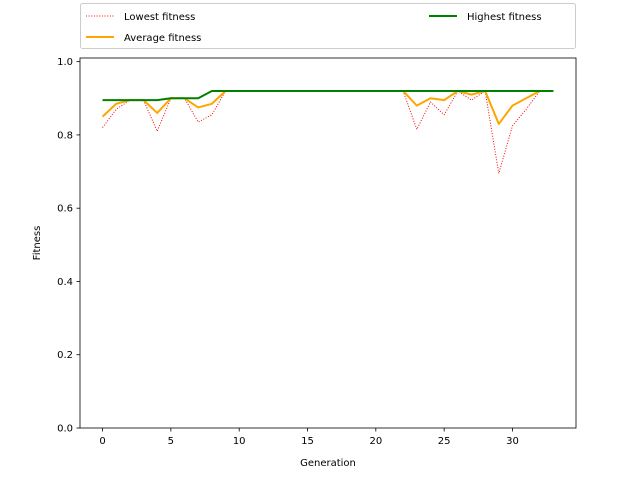 This screenshot has height=480, width=640. Describe the element at coordinates (162, 38) in the screenshot. I see `legend-label-average: Average fitness` at that location.